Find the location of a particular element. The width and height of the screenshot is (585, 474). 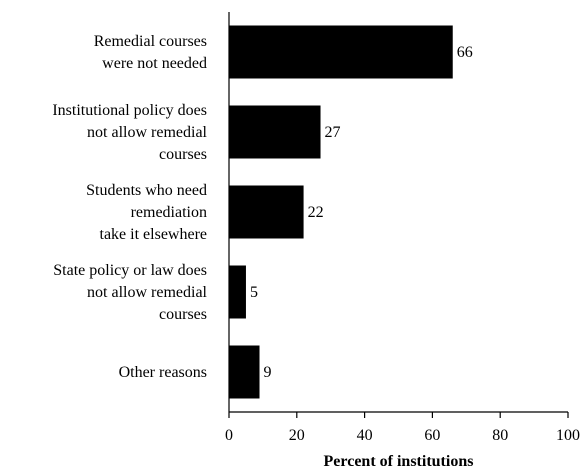

x-ticks: 0 20 40 60 80 100 is located at coordinates (402, 428).